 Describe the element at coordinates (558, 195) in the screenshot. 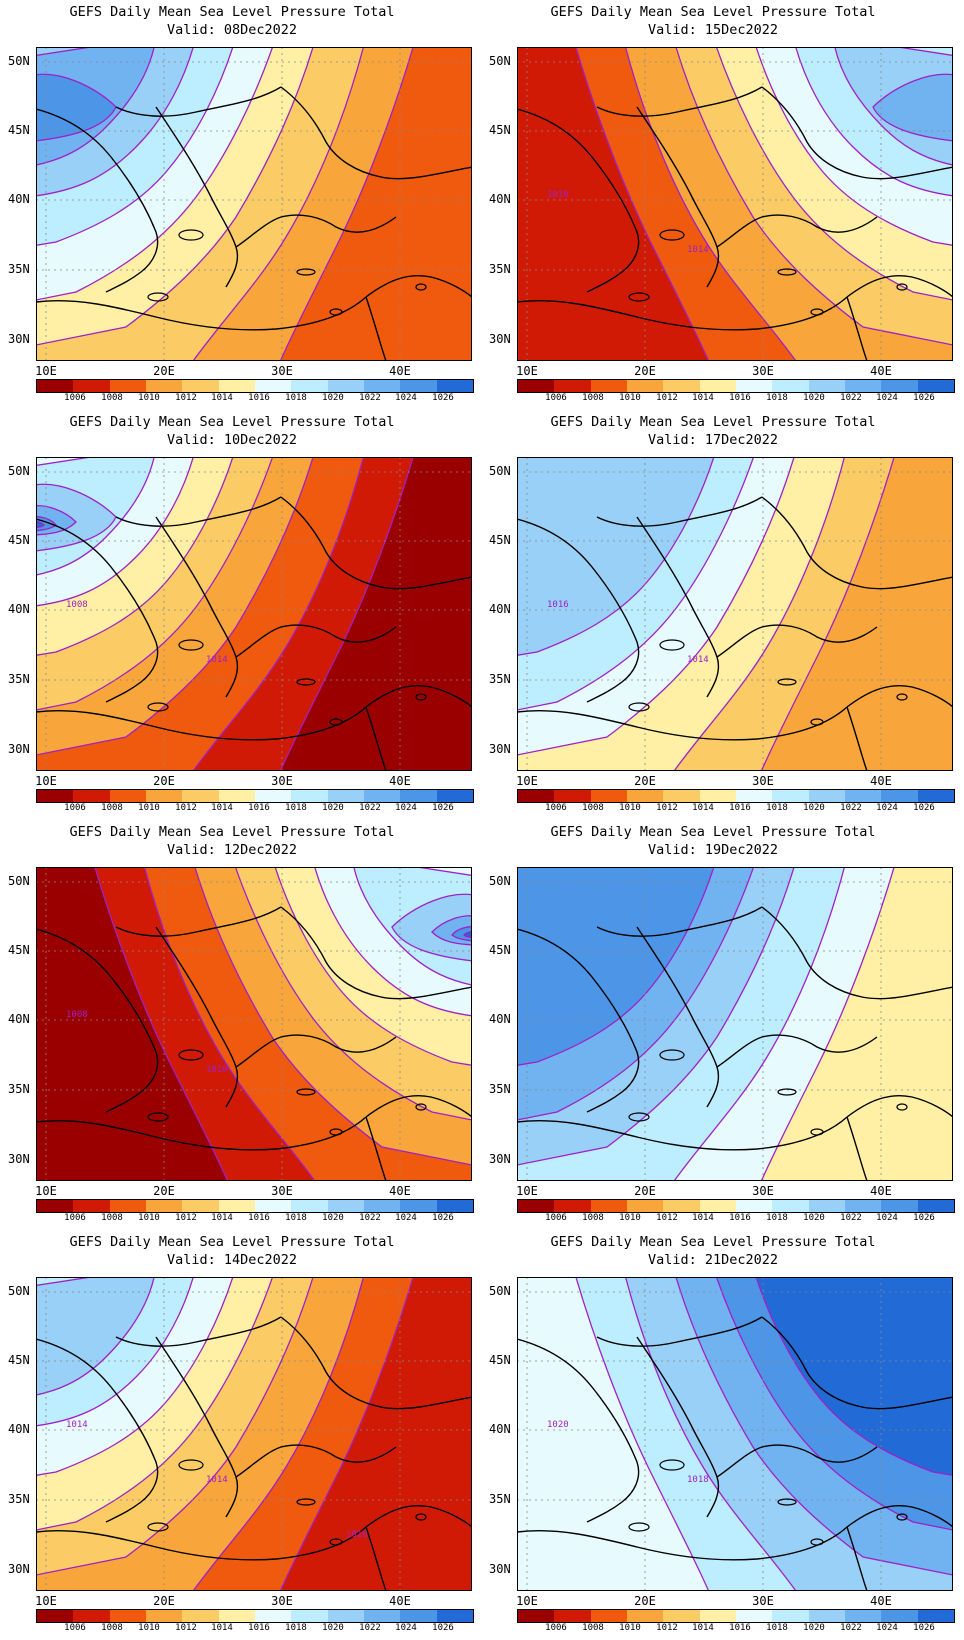

I see `contour-label: 1010` at that location.